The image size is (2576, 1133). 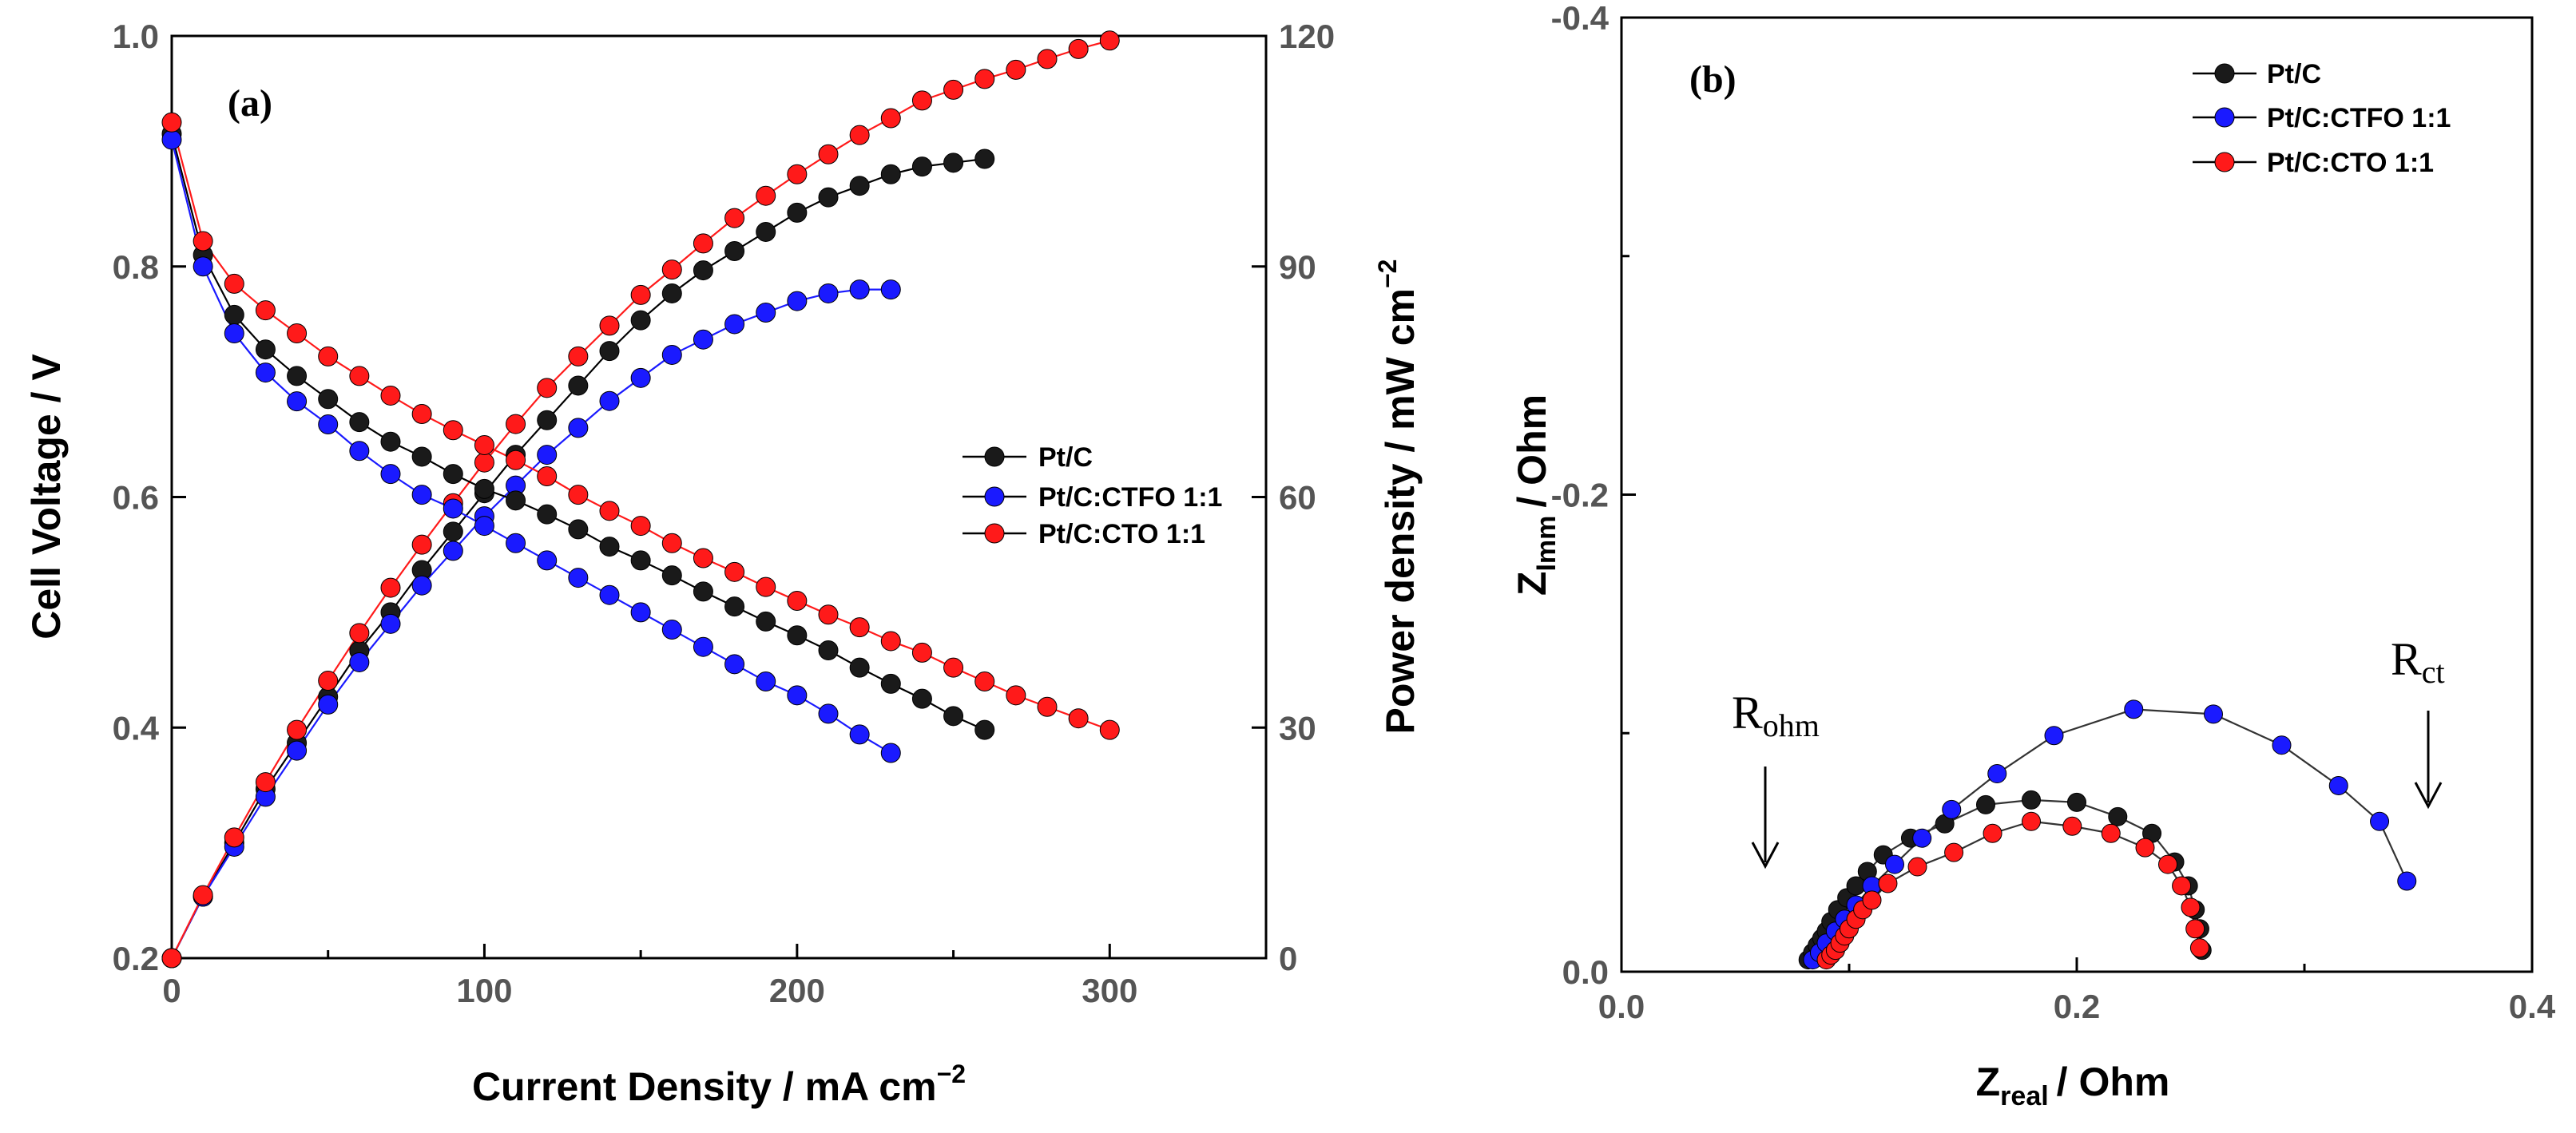 What do you see at coordinates (1585, 972) in the screenshot?
I see `panel-b-y-tick-label: 0.0` at bounding box center [1585, 972].